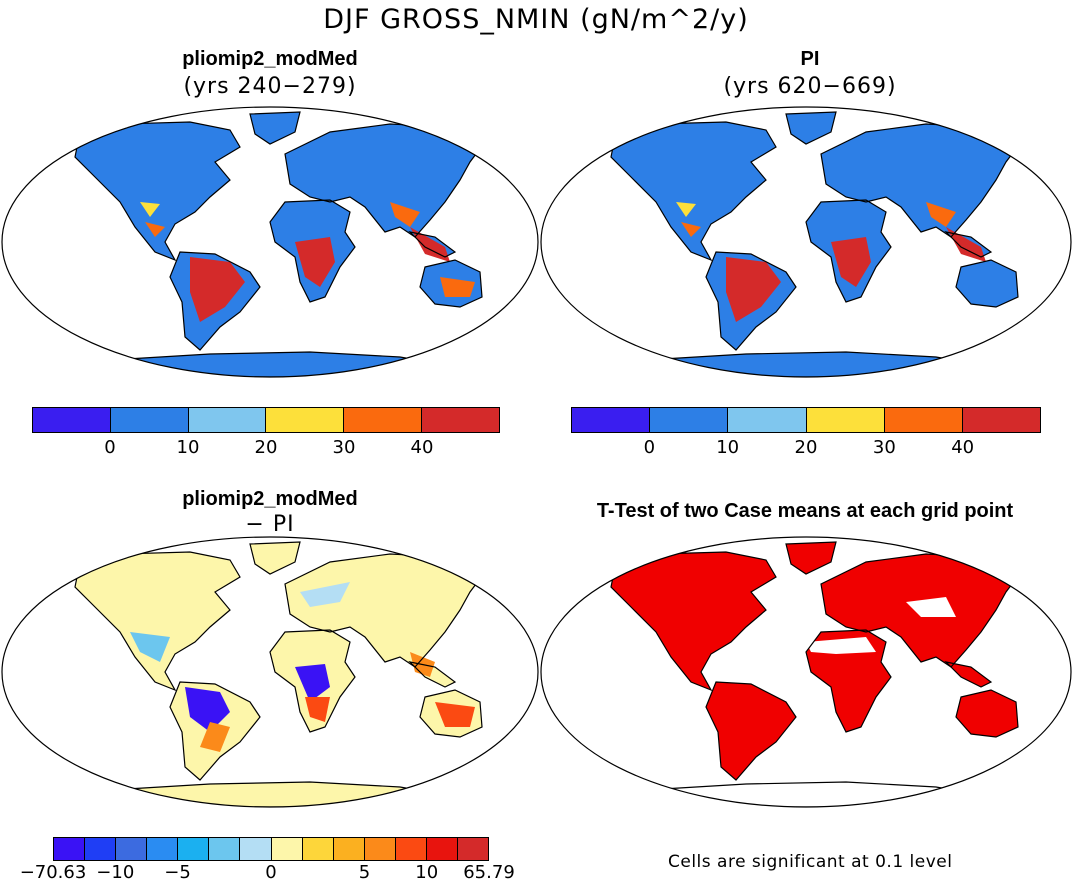 Image resolution: width=1072 pixels, height=885 pixels. I want to click on colorbar-difference, so click(271, 849).